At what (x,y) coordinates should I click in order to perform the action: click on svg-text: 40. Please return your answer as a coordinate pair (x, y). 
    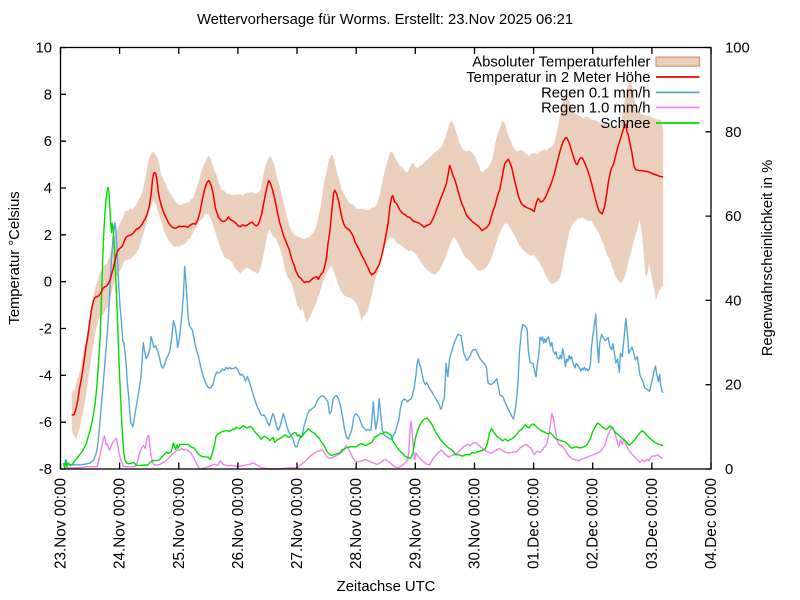
    Looking at the image, I should click on (733, 301).